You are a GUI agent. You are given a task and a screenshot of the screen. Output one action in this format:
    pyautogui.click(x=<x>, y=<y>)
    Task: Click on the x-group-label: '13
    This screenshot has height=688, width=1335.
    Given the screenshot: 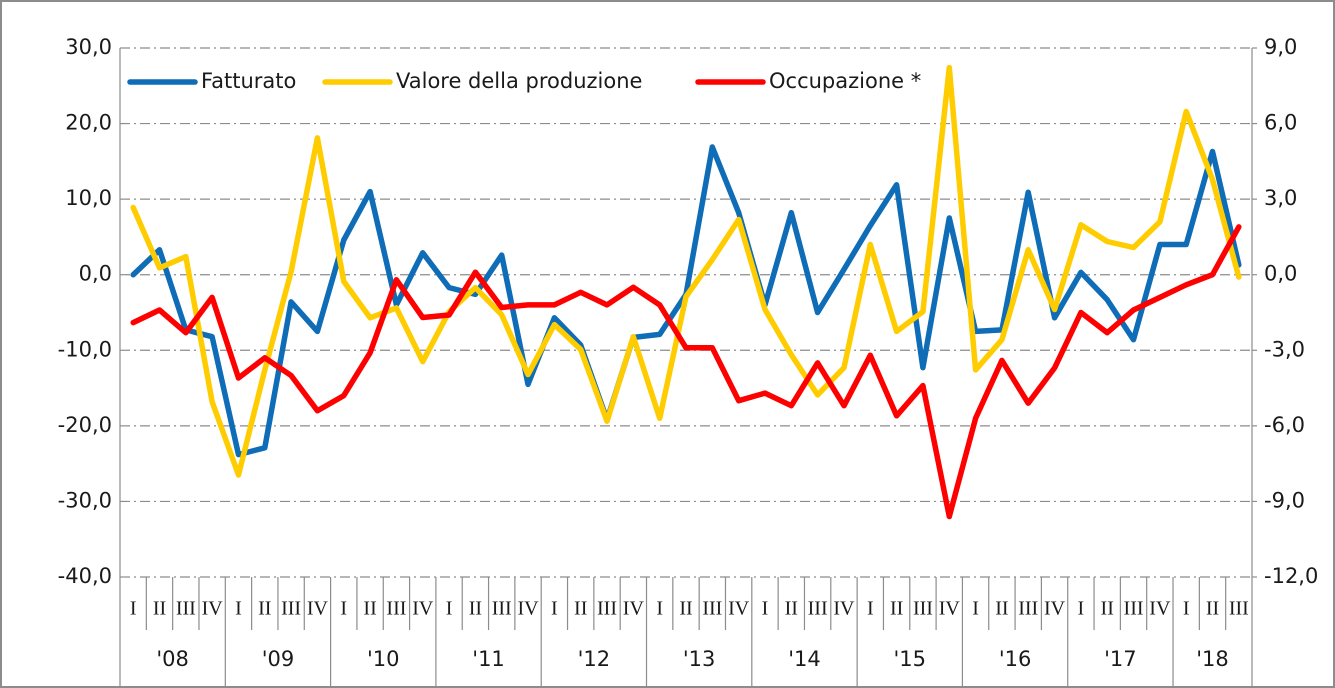 What is the action you would take?
    pyautogui.click(x=699, y=659)
    